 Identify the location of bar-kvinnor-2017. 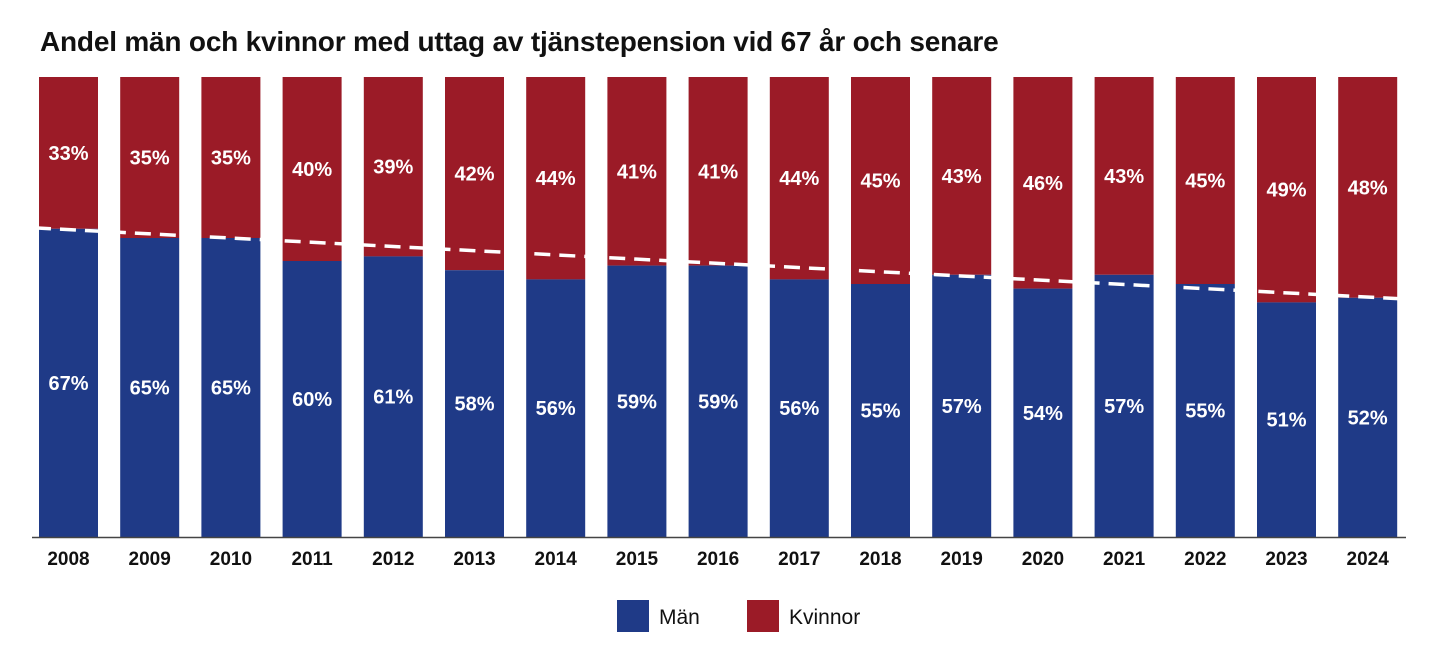
(799, 178).